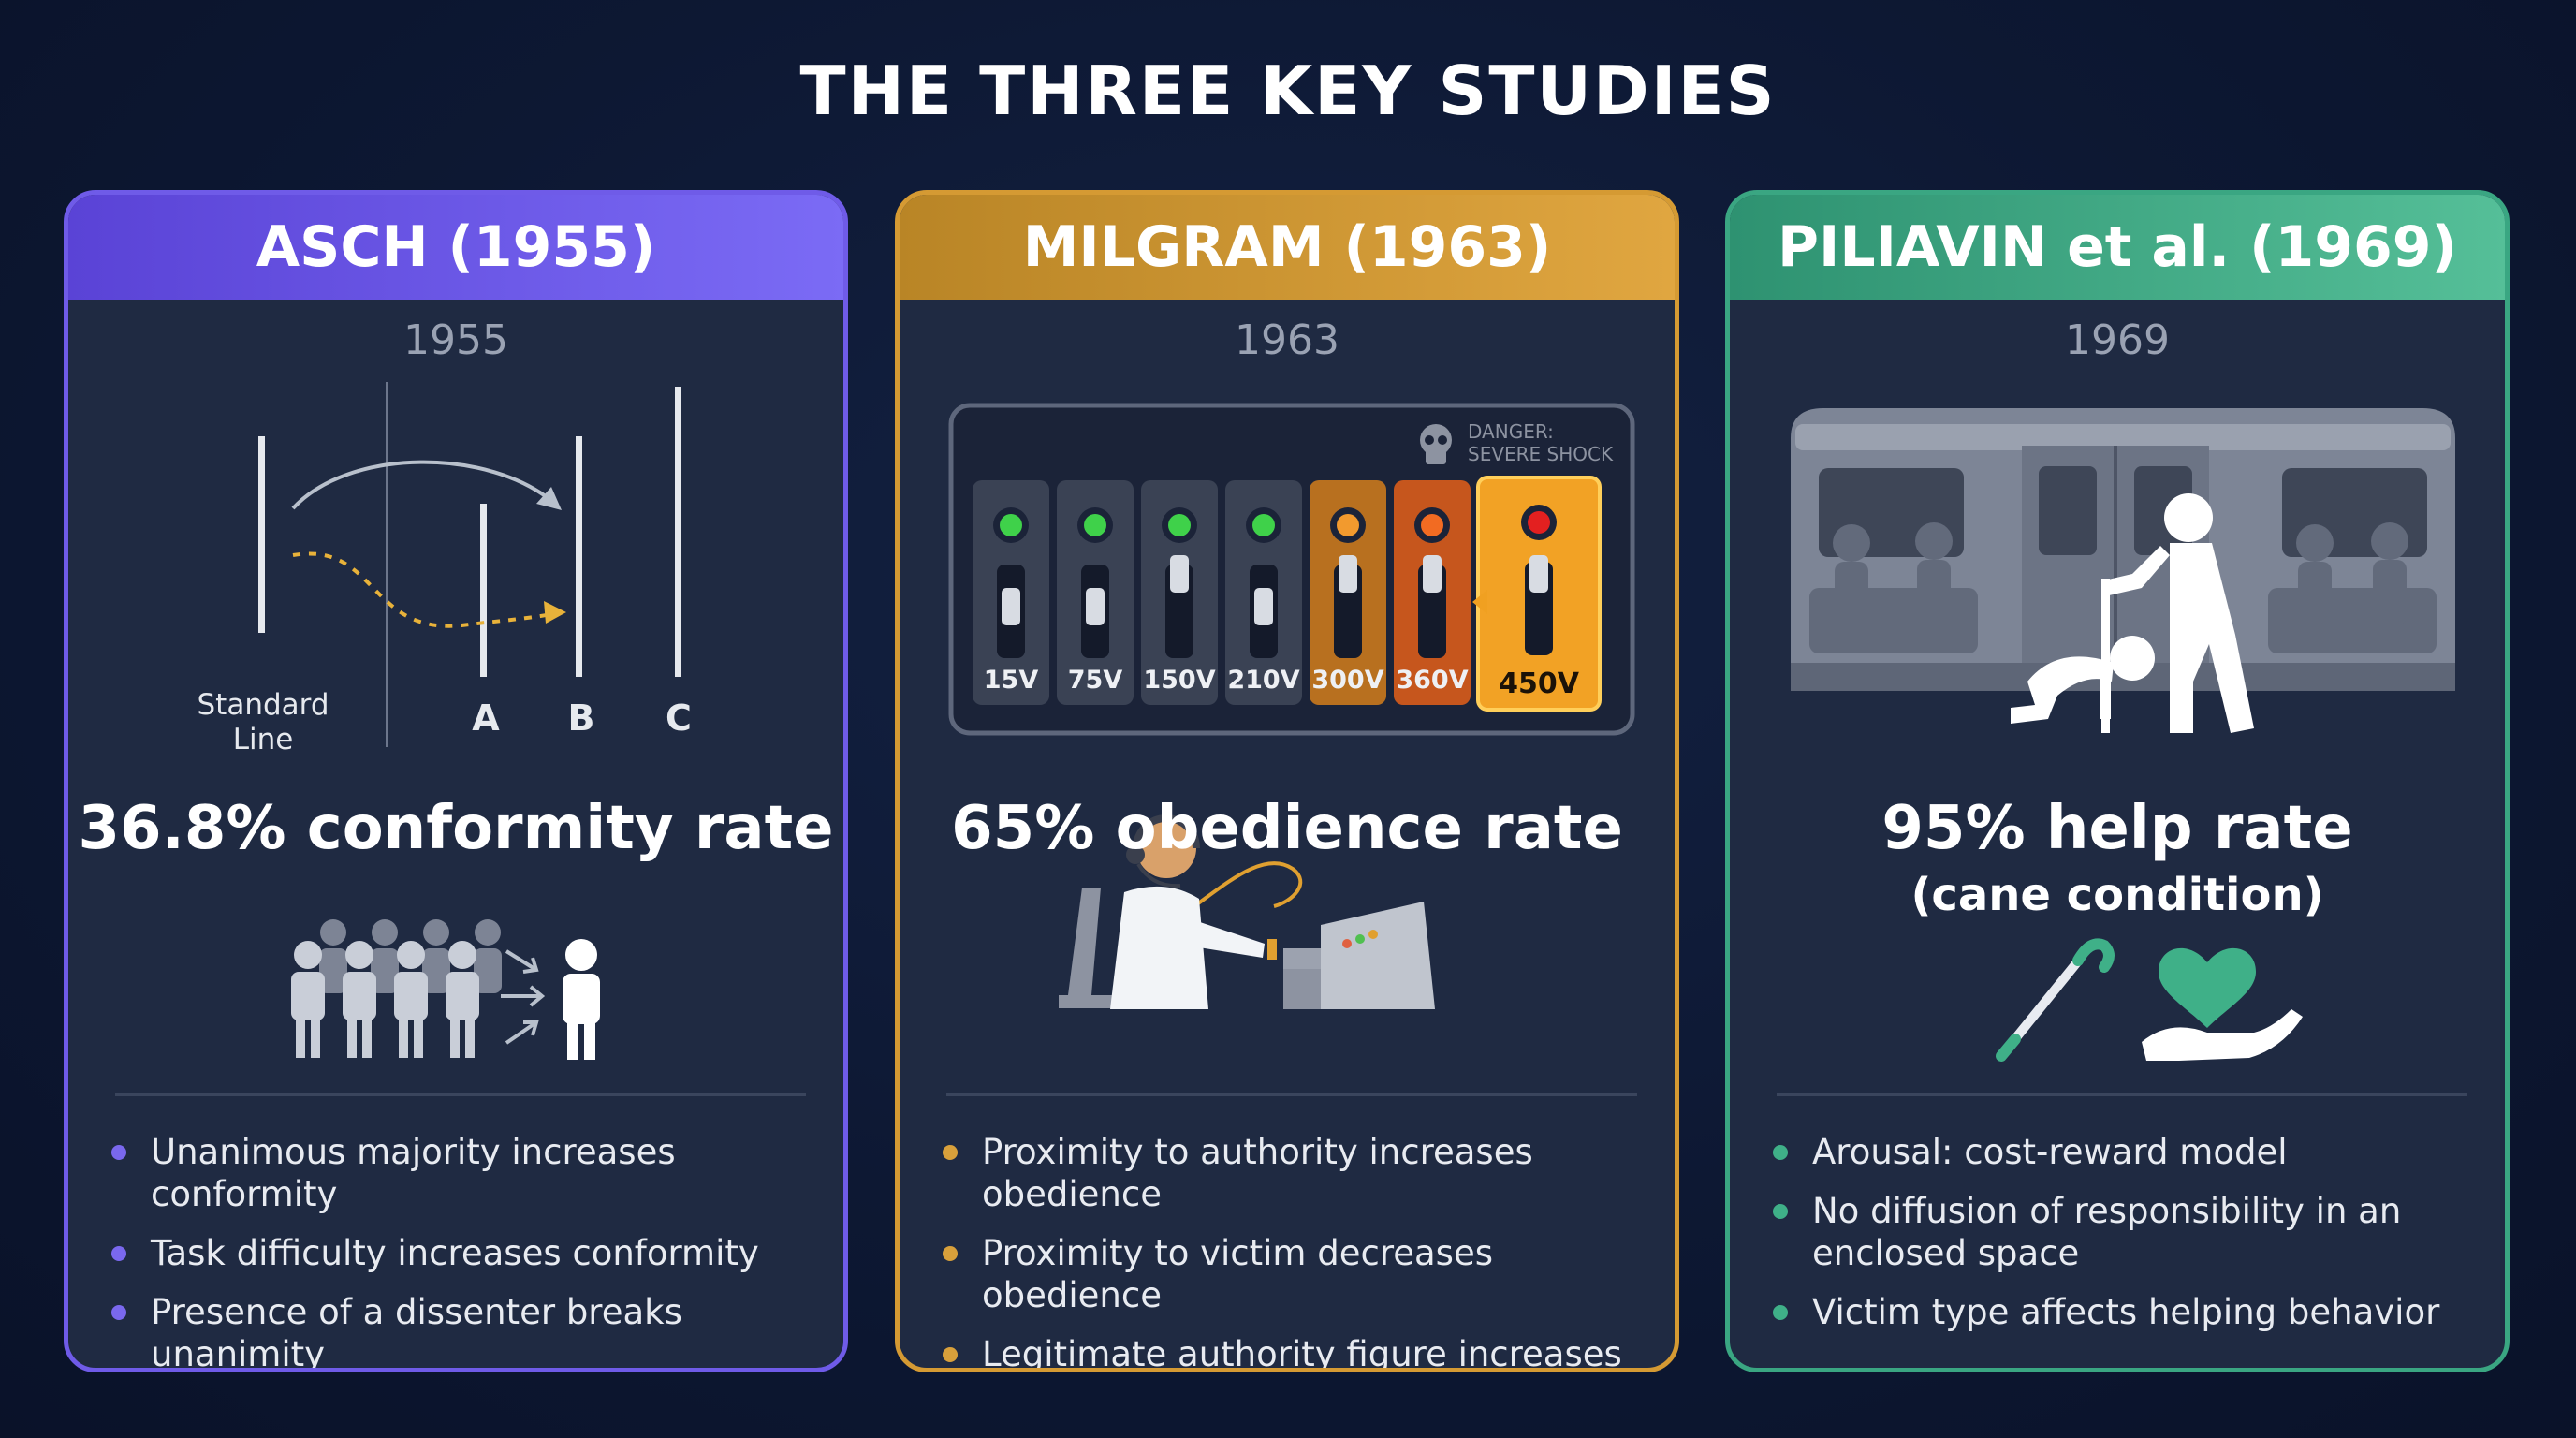  I want to click on voltage-label: 15V, so click(1012, 680).